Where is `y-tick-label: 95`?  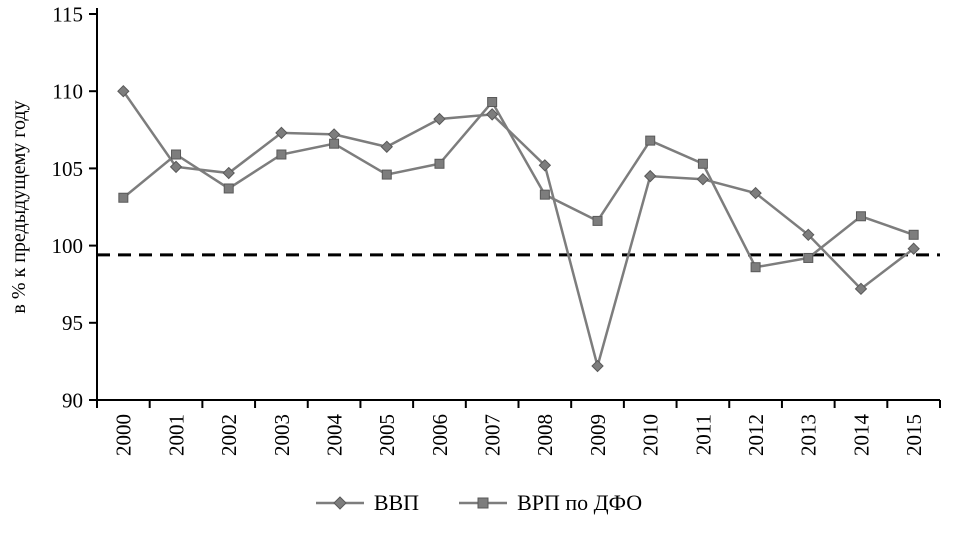 y-tick-label: 95 is located at coordinates (72, 323).